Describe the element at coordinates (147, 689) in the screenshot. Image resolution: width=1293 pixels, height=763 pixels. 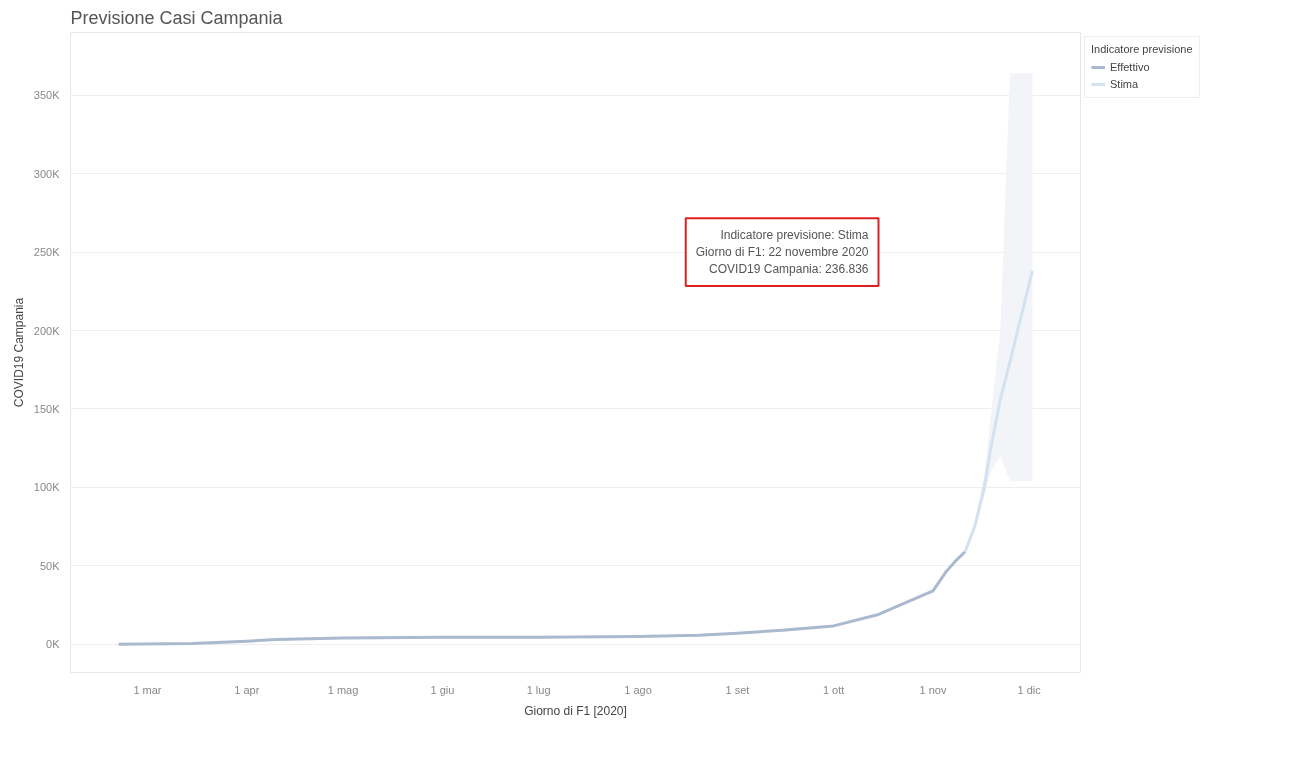
I see `x-tick-label: 1 mar` at that location.